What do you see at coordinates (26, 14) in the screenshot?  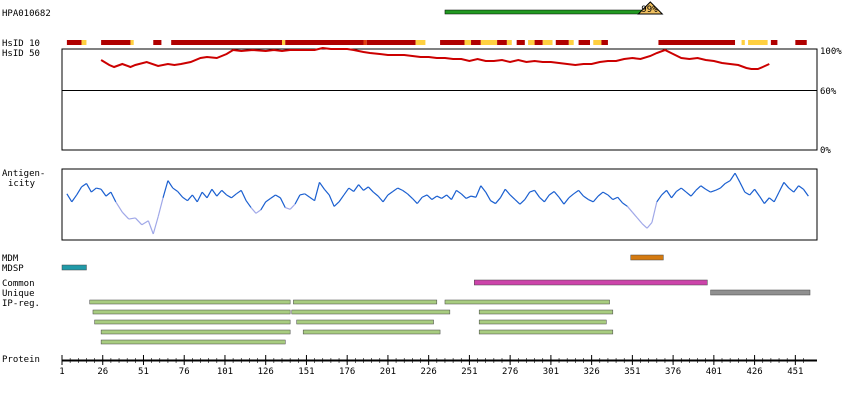 I see `antibody-id: HPA010682` at bounding box center [26, 14].